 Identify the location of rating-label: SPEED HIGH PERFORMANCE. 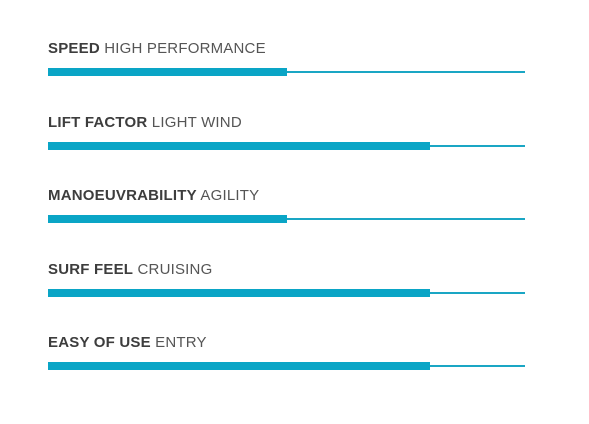
(286, 49).